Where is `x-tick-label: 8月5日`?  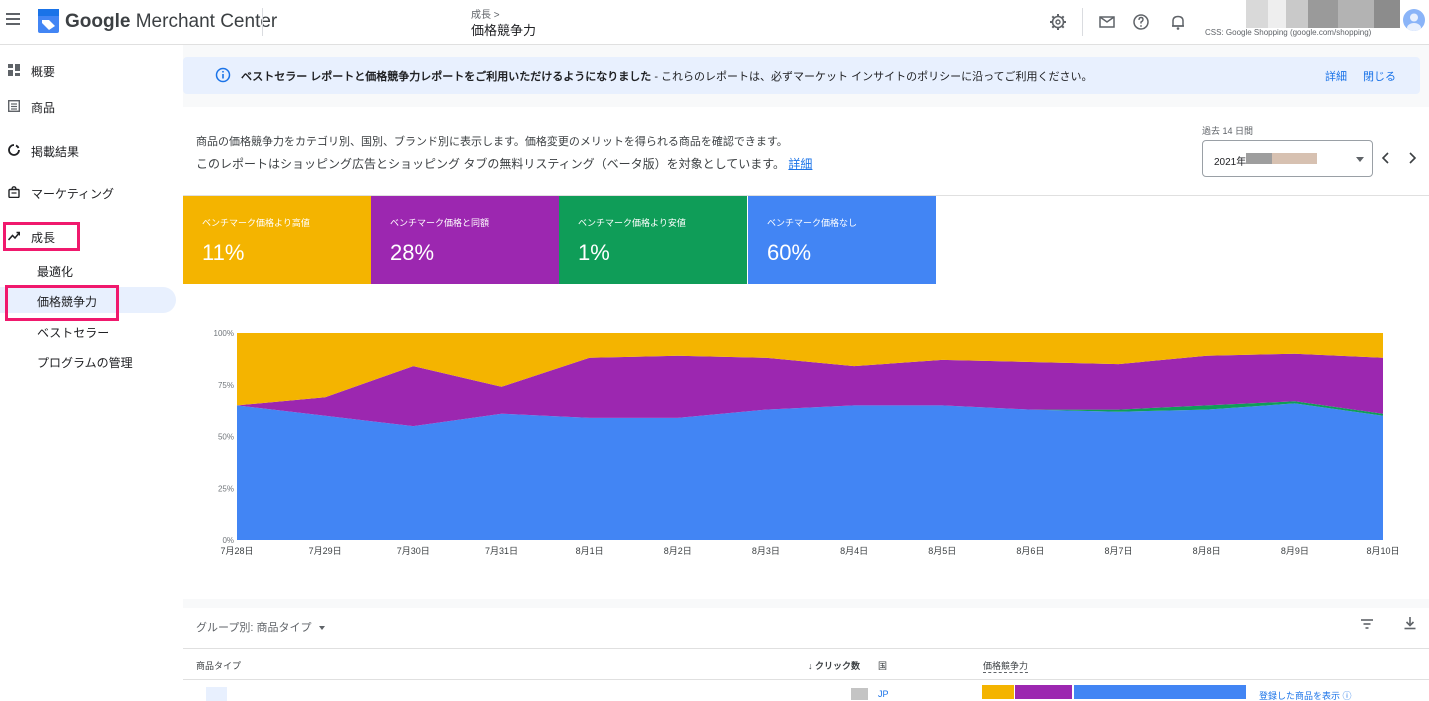
x-tick-label: 8月5日 is located at coordinates (942, 551).